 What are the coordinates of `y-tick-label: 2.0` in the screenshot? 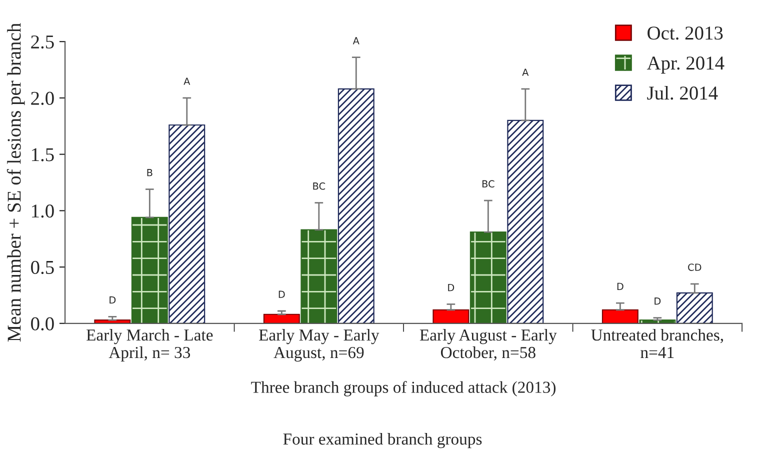 It's located at (42, 98).